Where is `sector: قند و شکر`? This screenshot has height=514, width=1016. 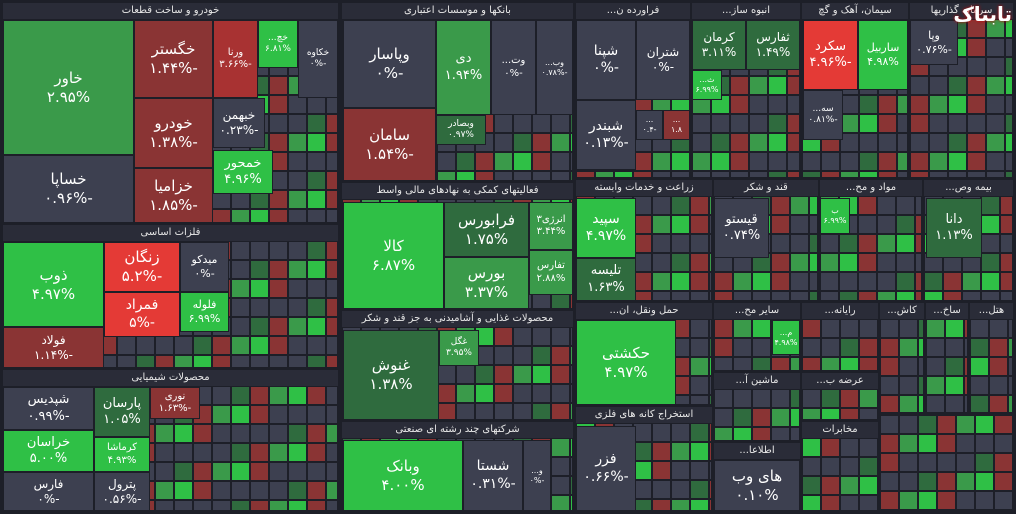 sector: قند و شکر is located at coordinates (766, 188).